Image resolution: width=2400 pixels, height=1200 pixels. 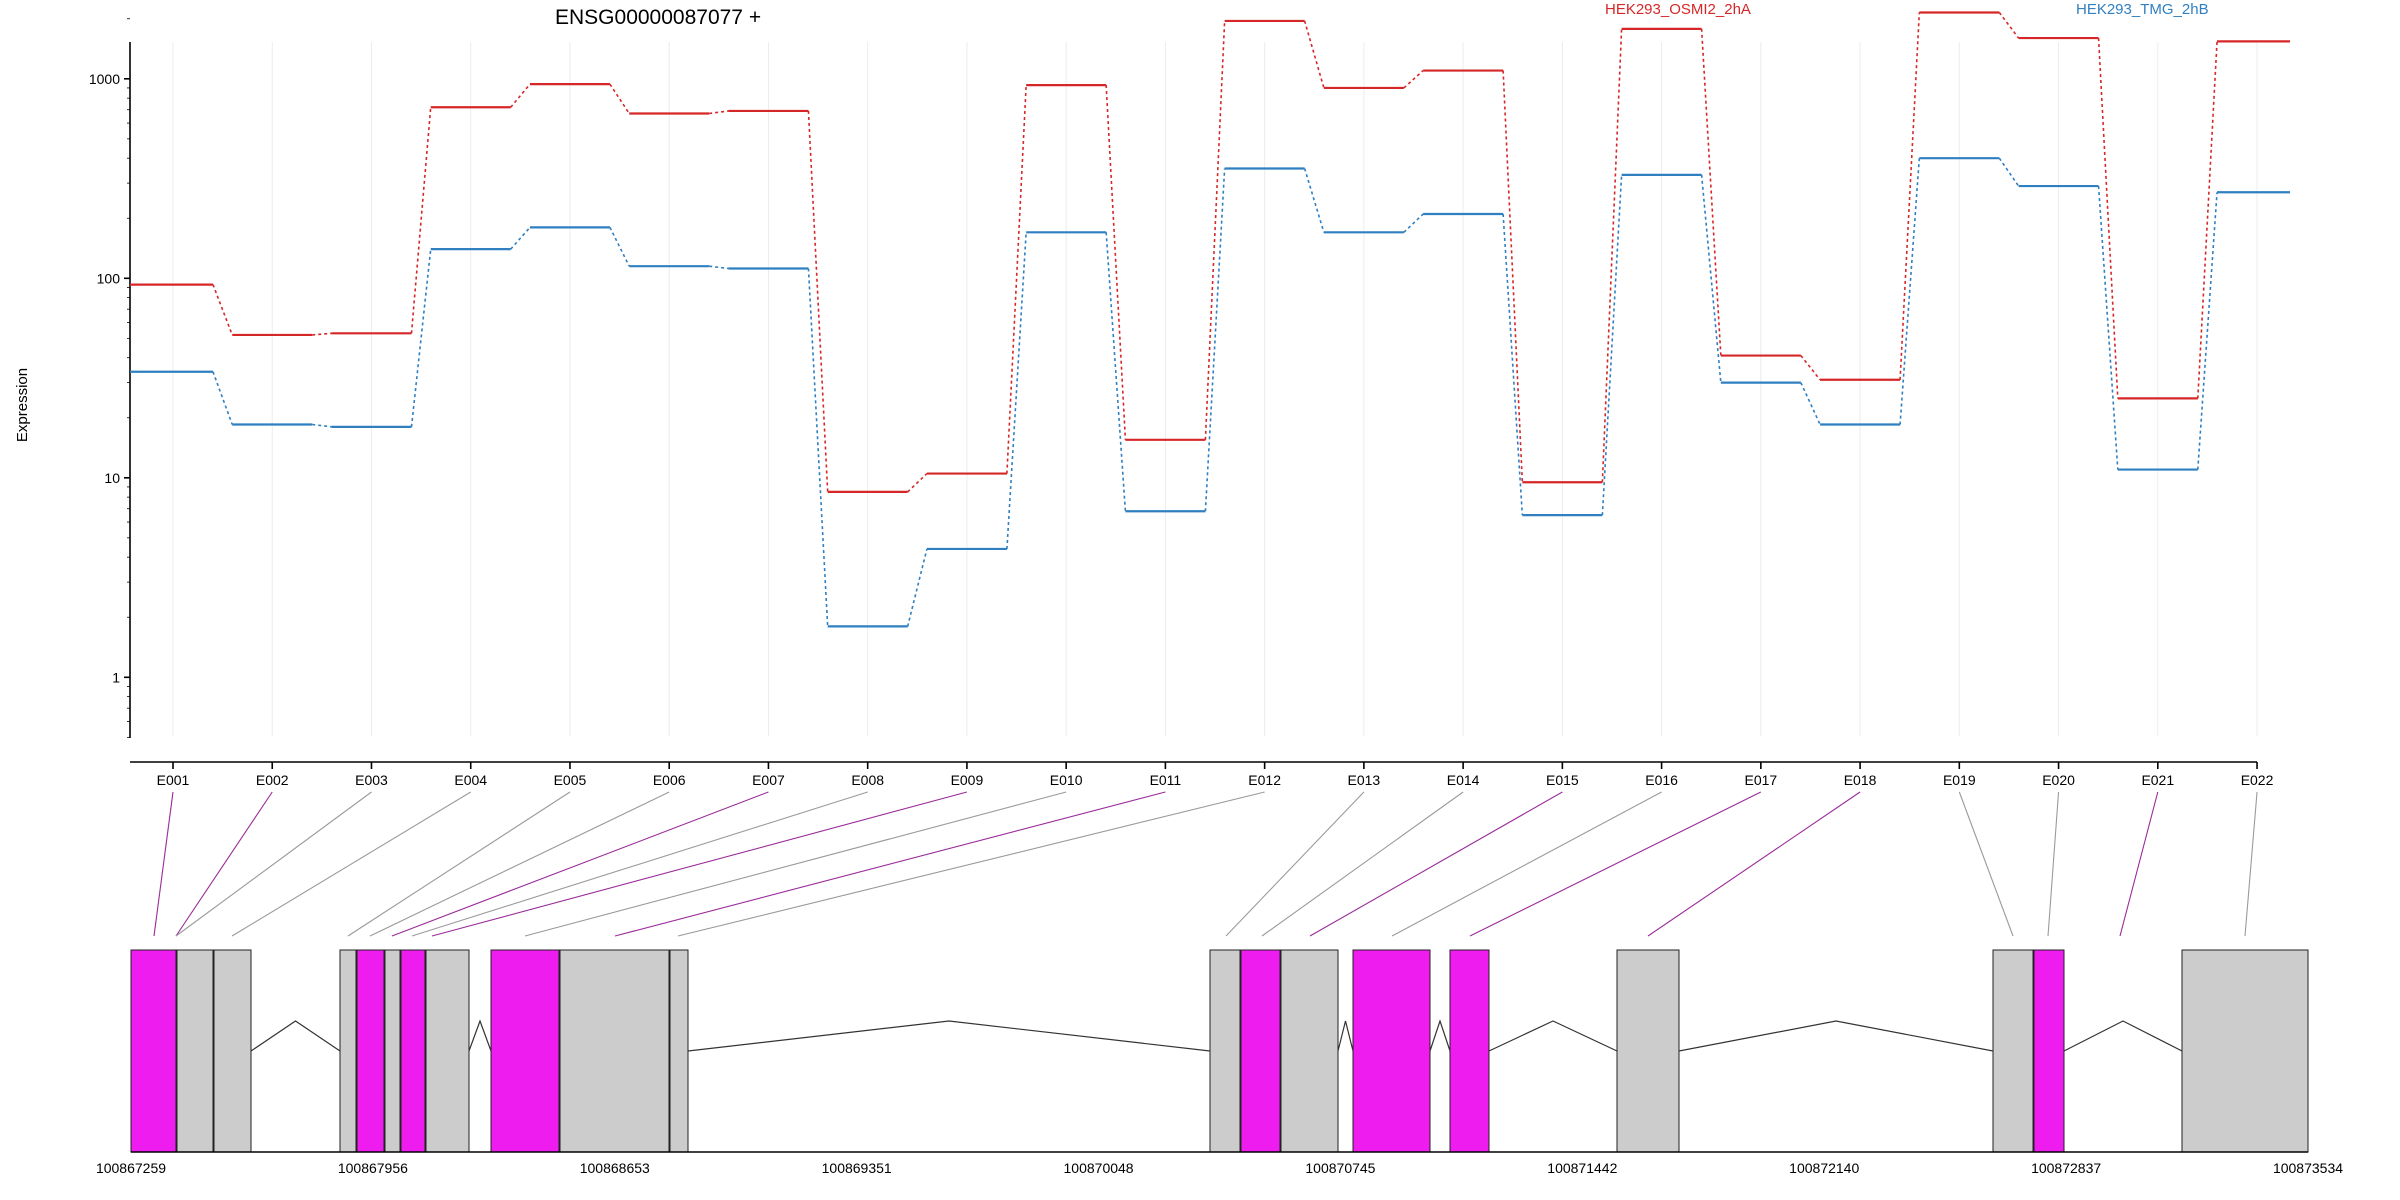 I want to click on x-tick-label: E006, so click(x=669, y=780).